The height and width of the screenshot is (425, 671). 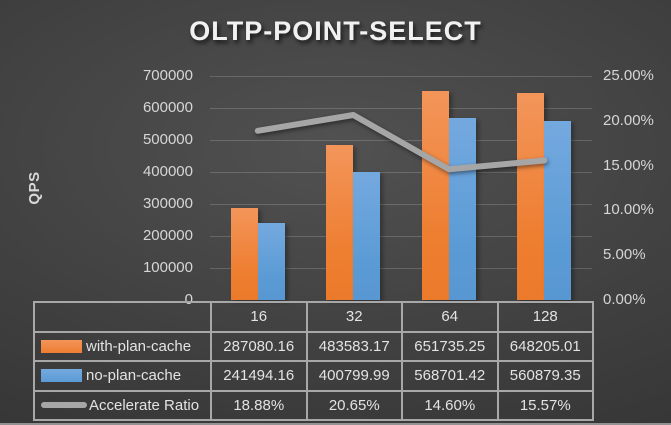 I want to click on left-axis-tick: 300000, so click(x=167, y=203).